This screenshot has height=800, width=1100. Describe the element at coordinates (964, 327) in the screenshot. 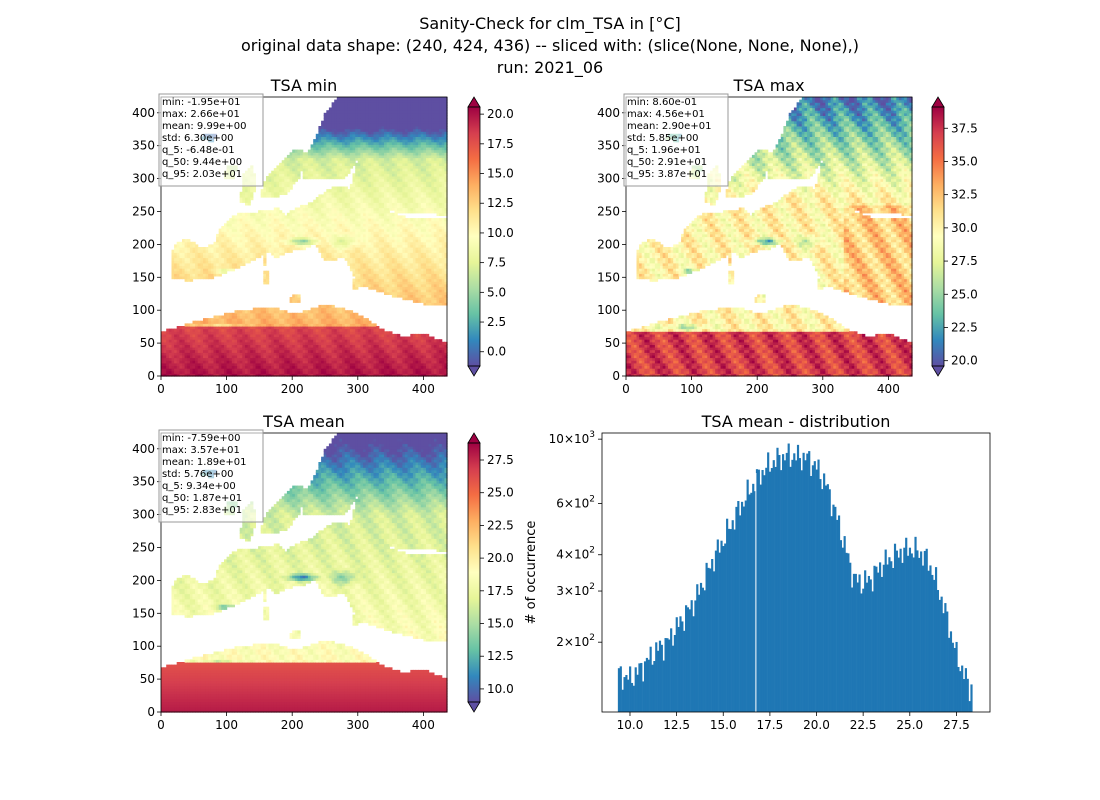

I see `colorbar-tick-label: 22.5` at that location.